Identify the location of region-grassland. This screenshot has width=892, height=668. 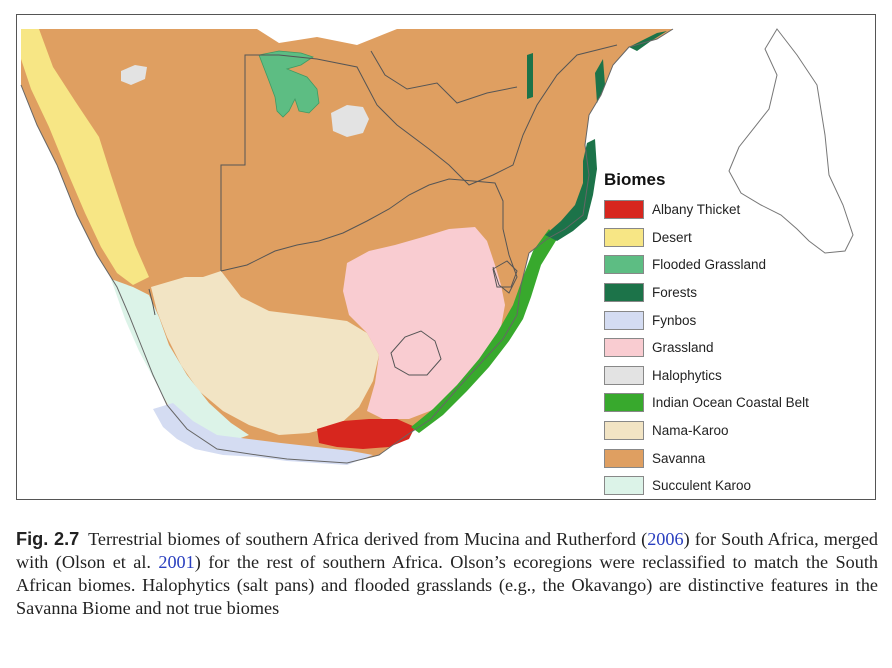
(424, 323).